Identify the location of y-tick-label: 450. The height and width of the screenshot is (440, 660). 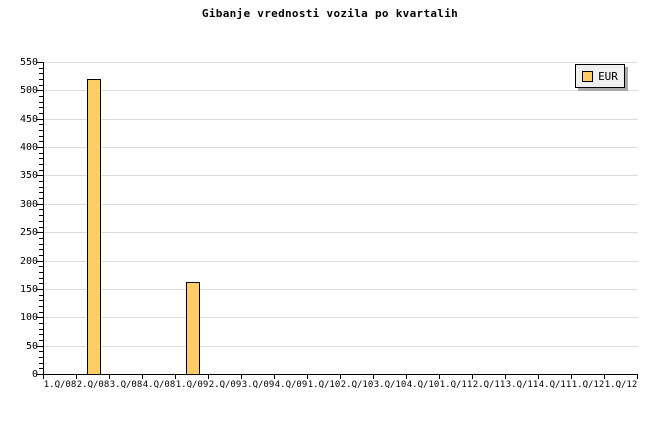
(28, 119).